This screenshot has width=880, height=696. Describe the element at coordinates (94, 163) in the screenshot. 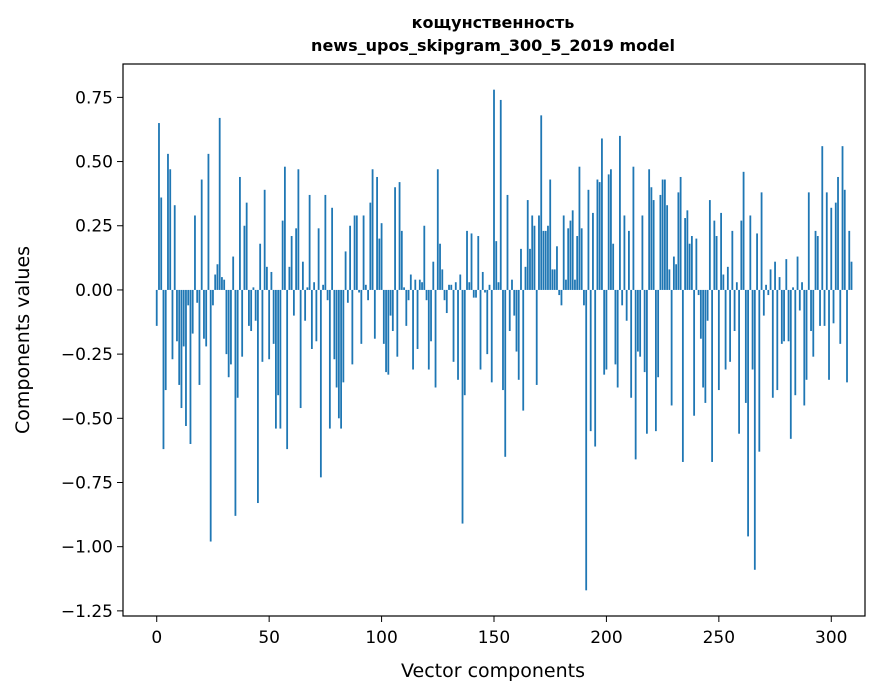

I see `y-tick-label: 0.50` at that location.